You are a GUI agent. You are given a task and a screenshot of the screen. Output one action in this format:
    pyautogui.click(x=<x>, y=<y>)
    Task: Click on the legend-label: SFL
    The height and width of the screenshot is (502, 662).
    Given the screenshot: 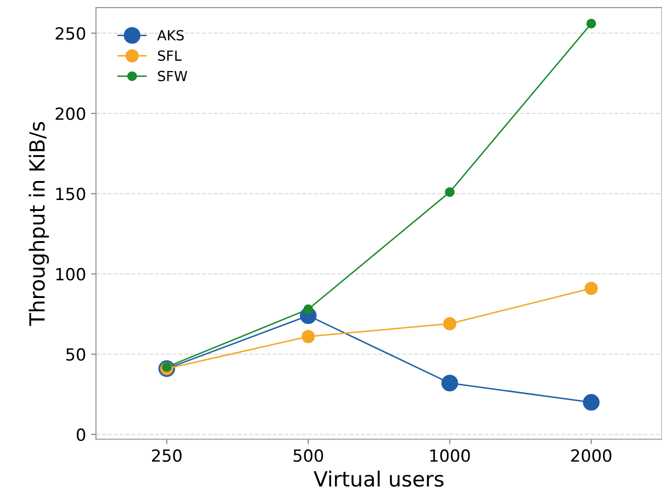 What is the action you would take?
    pyautogui.click(x=170, y=55)
    